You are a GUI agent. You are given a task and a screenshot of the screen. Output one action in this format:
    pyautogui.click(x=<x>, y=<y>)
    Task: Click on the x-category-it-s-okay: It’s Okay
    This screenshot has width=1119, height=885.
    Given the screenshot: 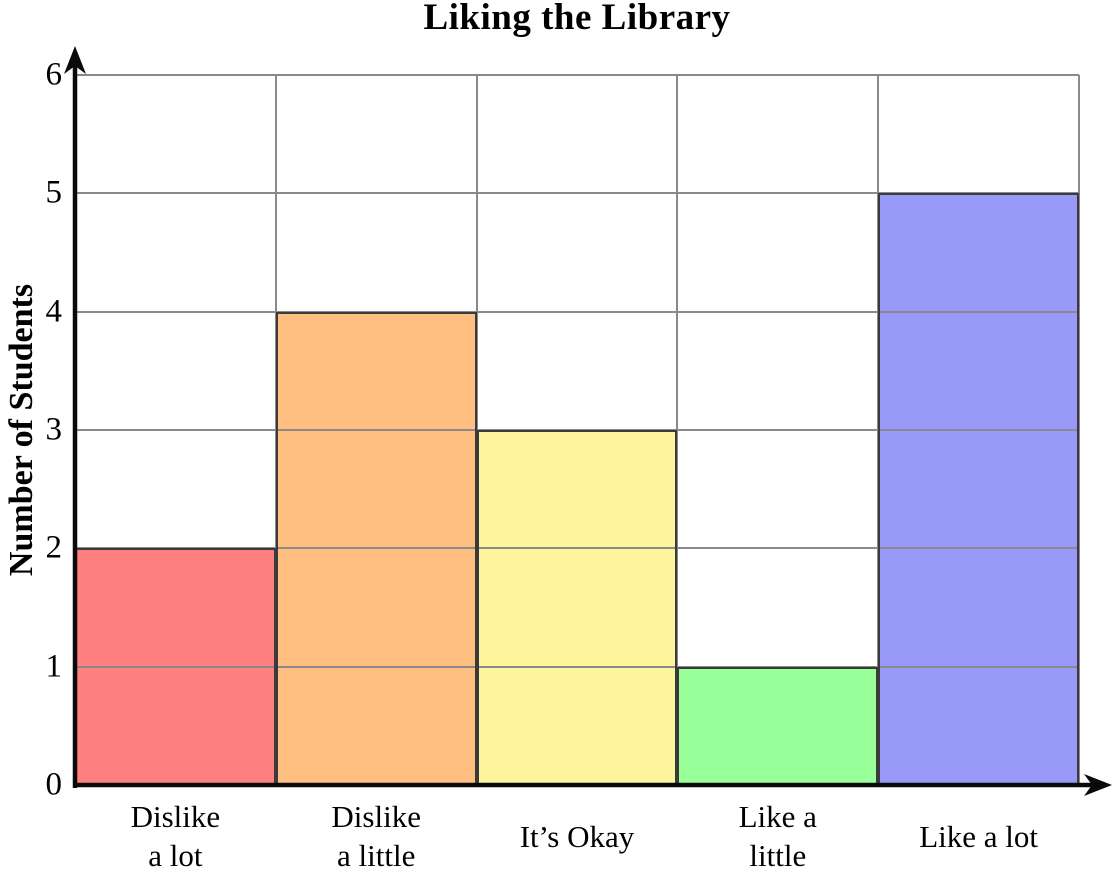 What is the action you would take?
    pyautogui.click(x=577, y=836)
    